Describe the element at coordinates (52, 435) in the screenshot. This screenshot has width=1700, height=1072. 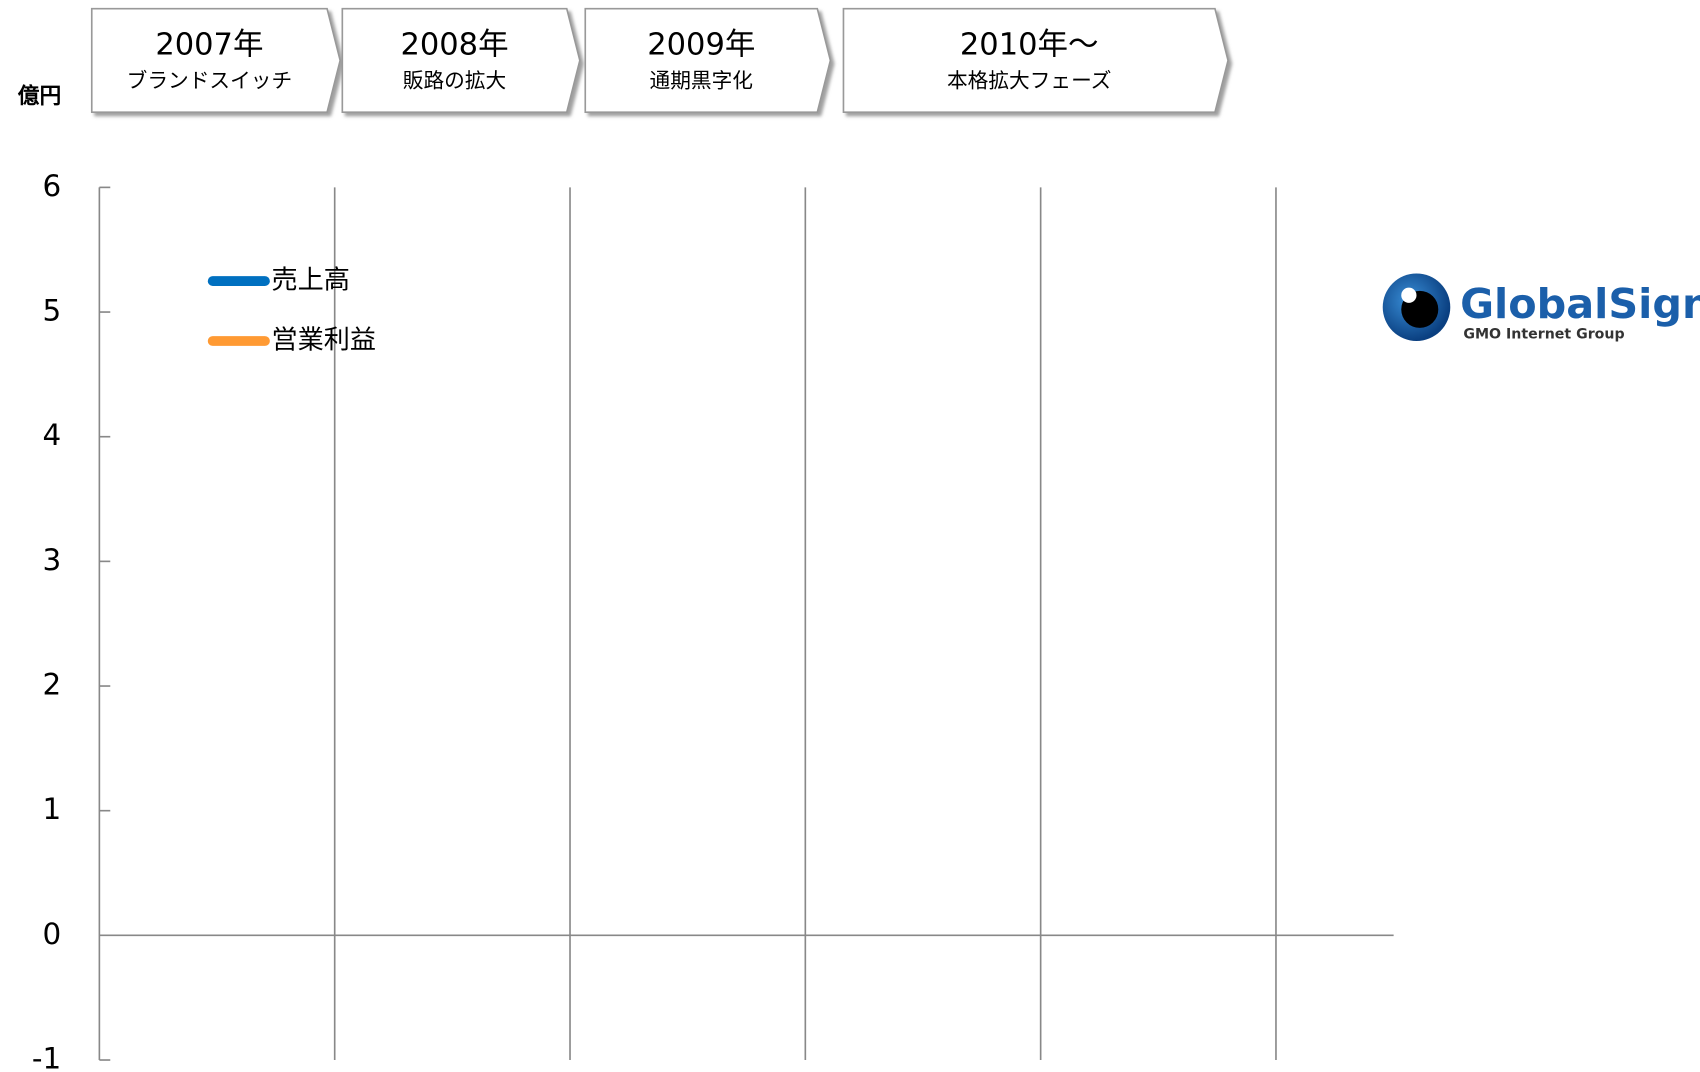
I see `y-tick-label: 4` at that location.